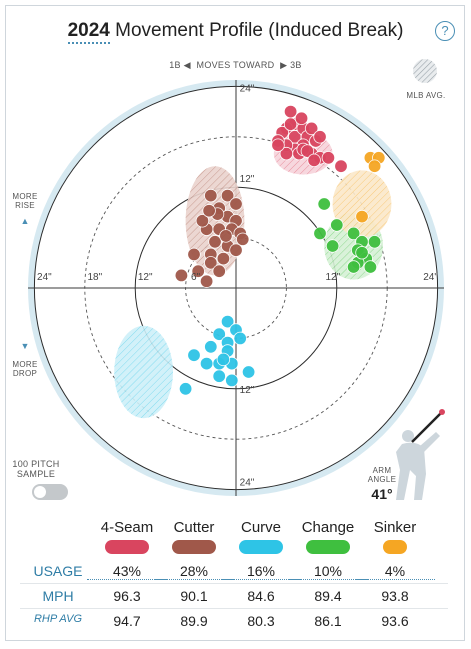 The height and width of the screenshot is (649, 471). Describe the element at coordinates (328, 621) in the screenshot. I see `rhp-change: 86.1` at that location.